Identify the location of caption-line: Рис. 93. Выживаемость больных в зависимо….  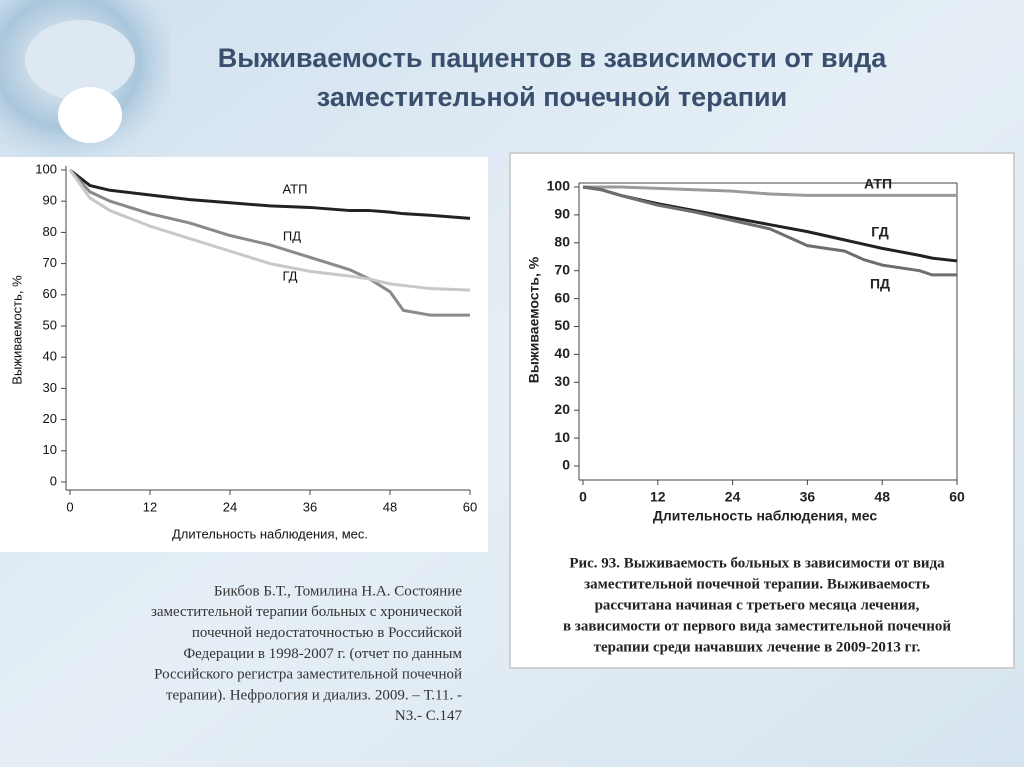
(757, 563).